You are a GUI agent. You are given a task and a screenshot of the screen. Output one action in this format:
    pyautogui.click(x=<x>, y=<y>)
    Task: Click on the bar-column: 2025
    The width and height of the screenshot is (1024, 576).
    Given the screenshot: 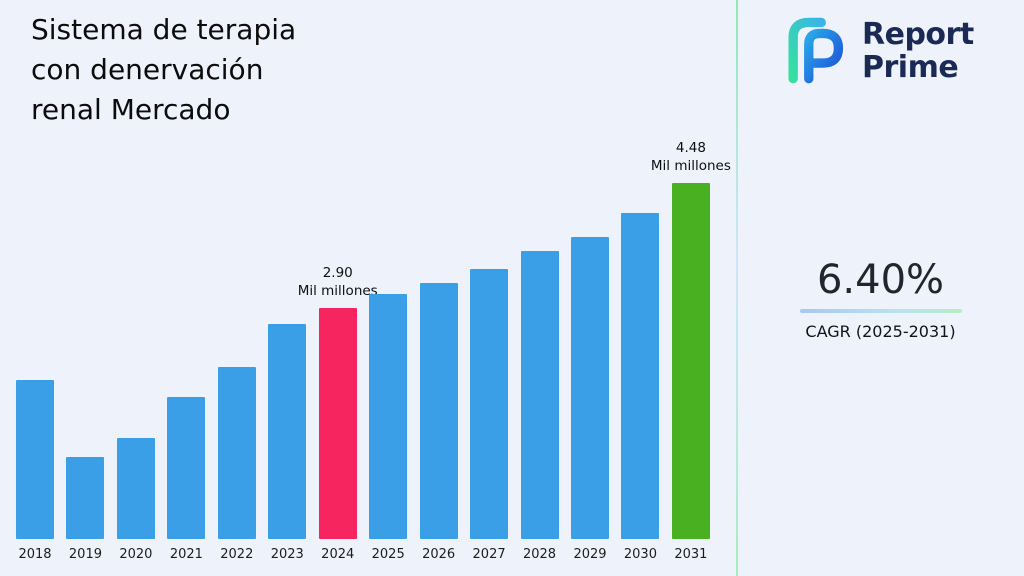 What is the action you would take?
    pyautogui.click(x=388, y=344)
    